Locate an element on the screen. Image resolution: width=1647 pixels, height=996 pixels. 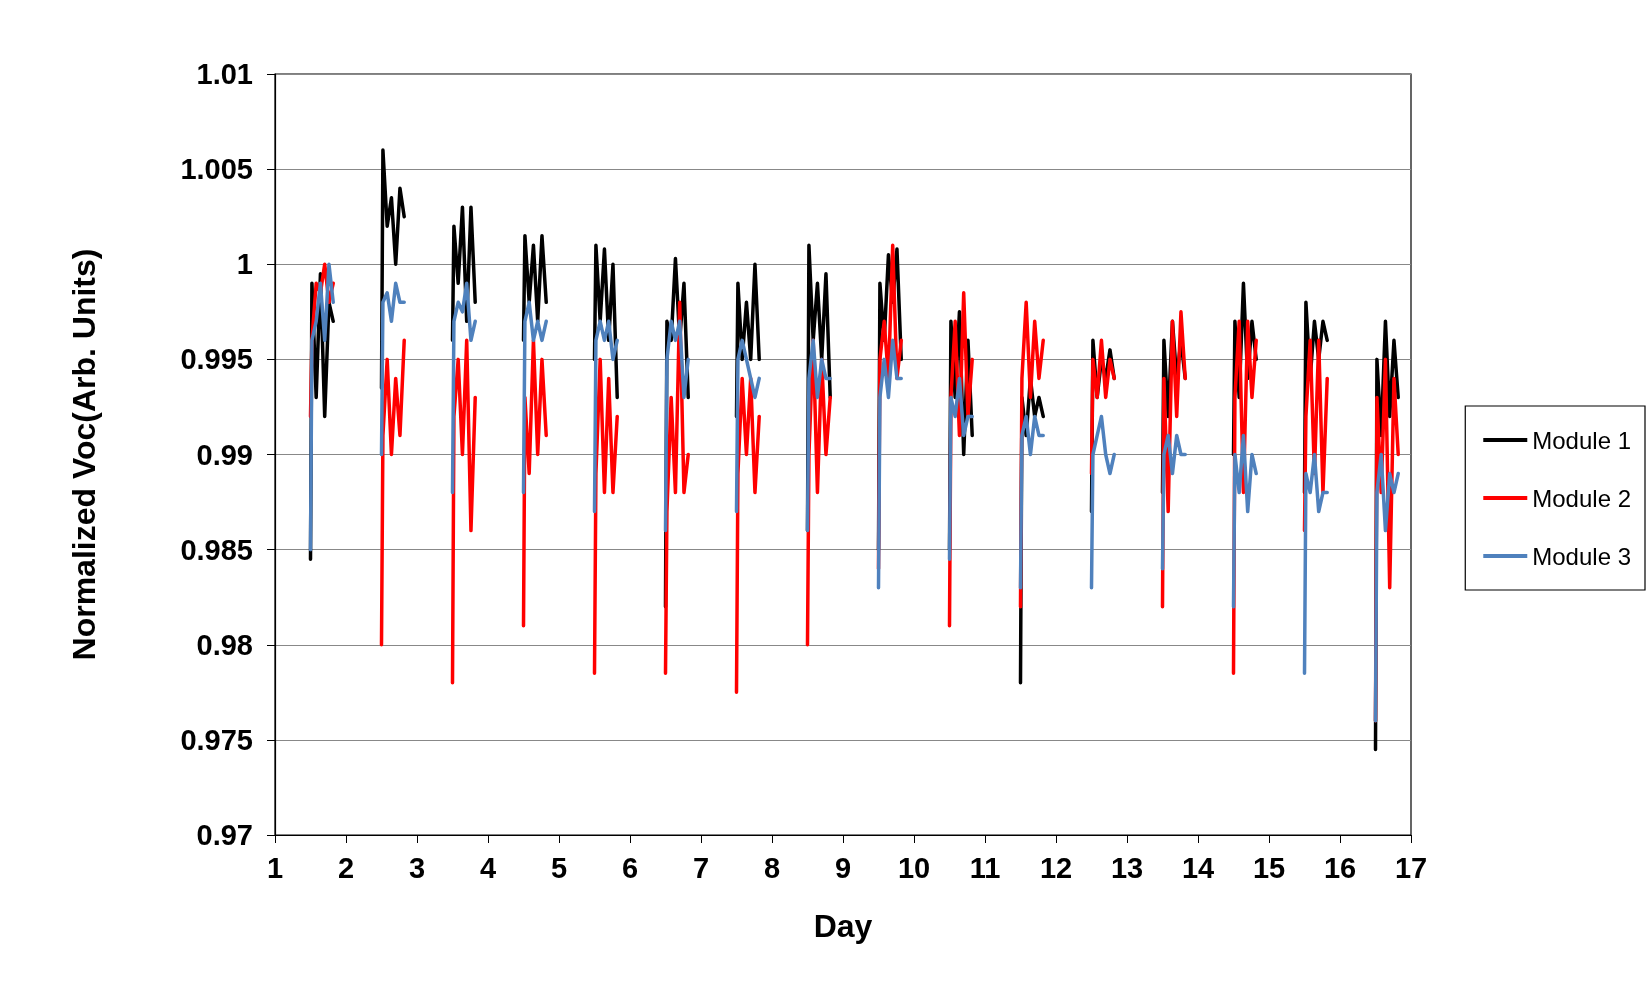
x-tick-label: 8 is located at coordinates (772, 867).